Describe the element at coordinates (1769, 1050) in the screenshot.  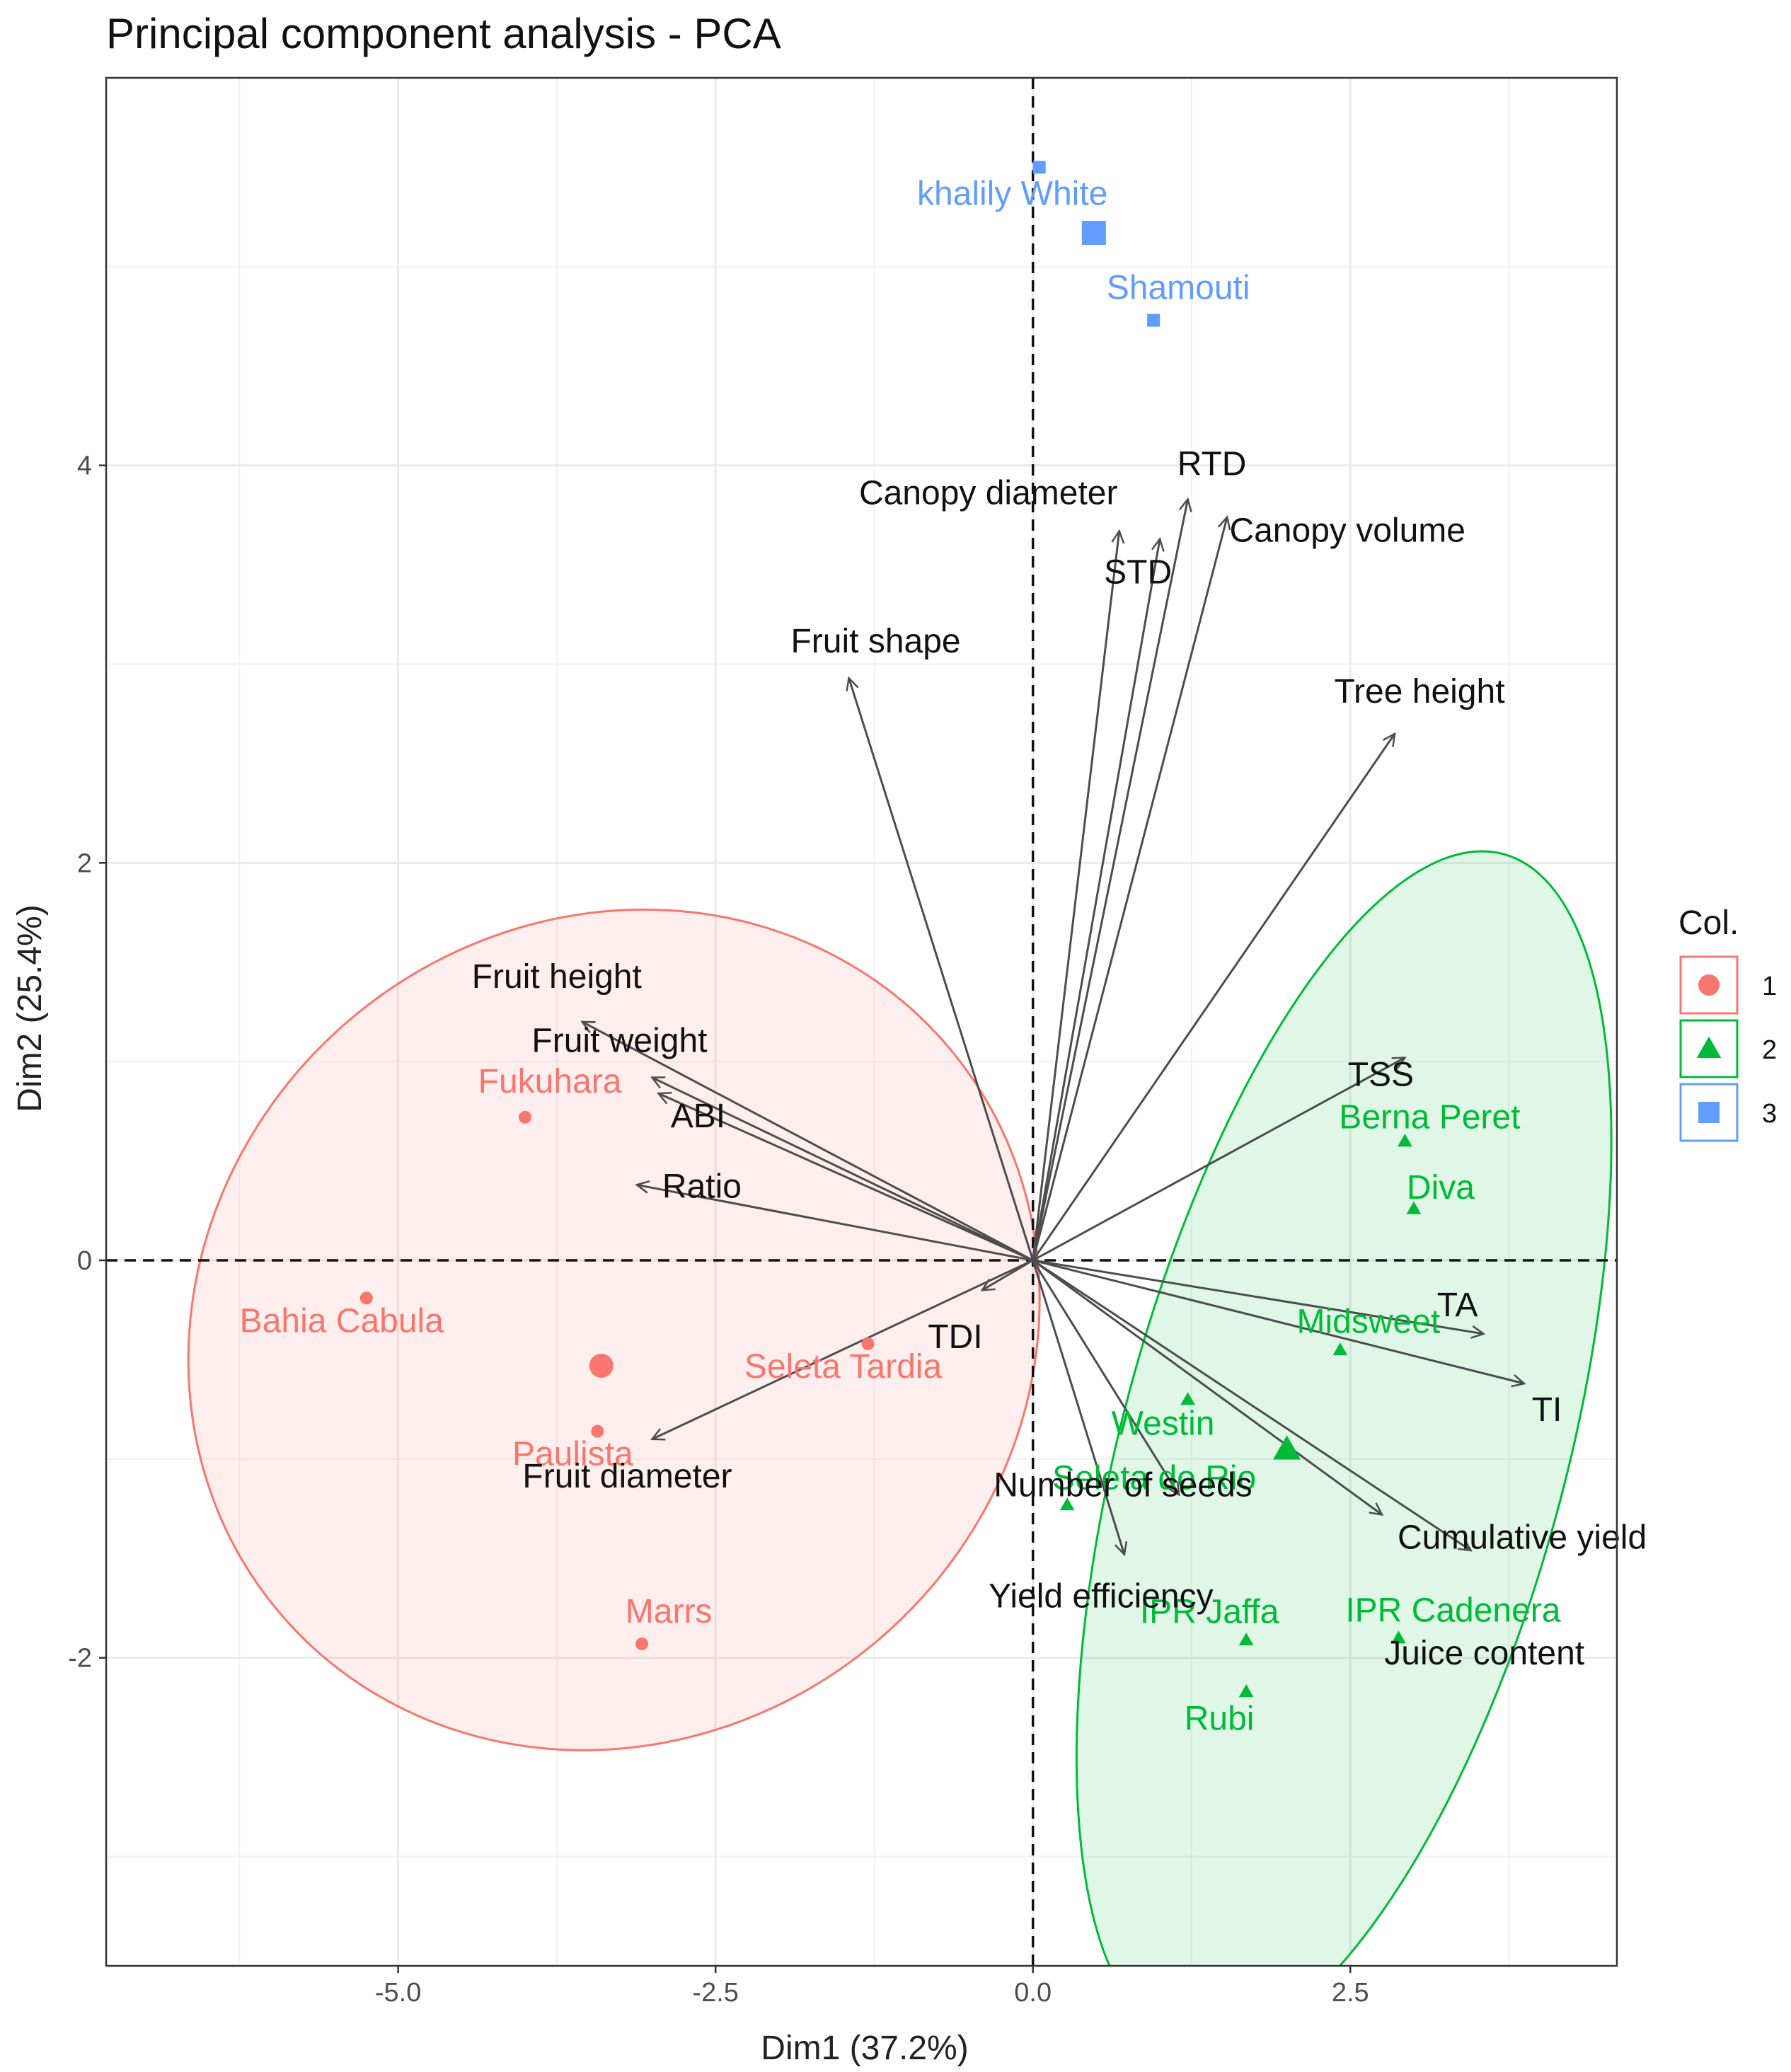
I see `legend-label: 2` at that location.